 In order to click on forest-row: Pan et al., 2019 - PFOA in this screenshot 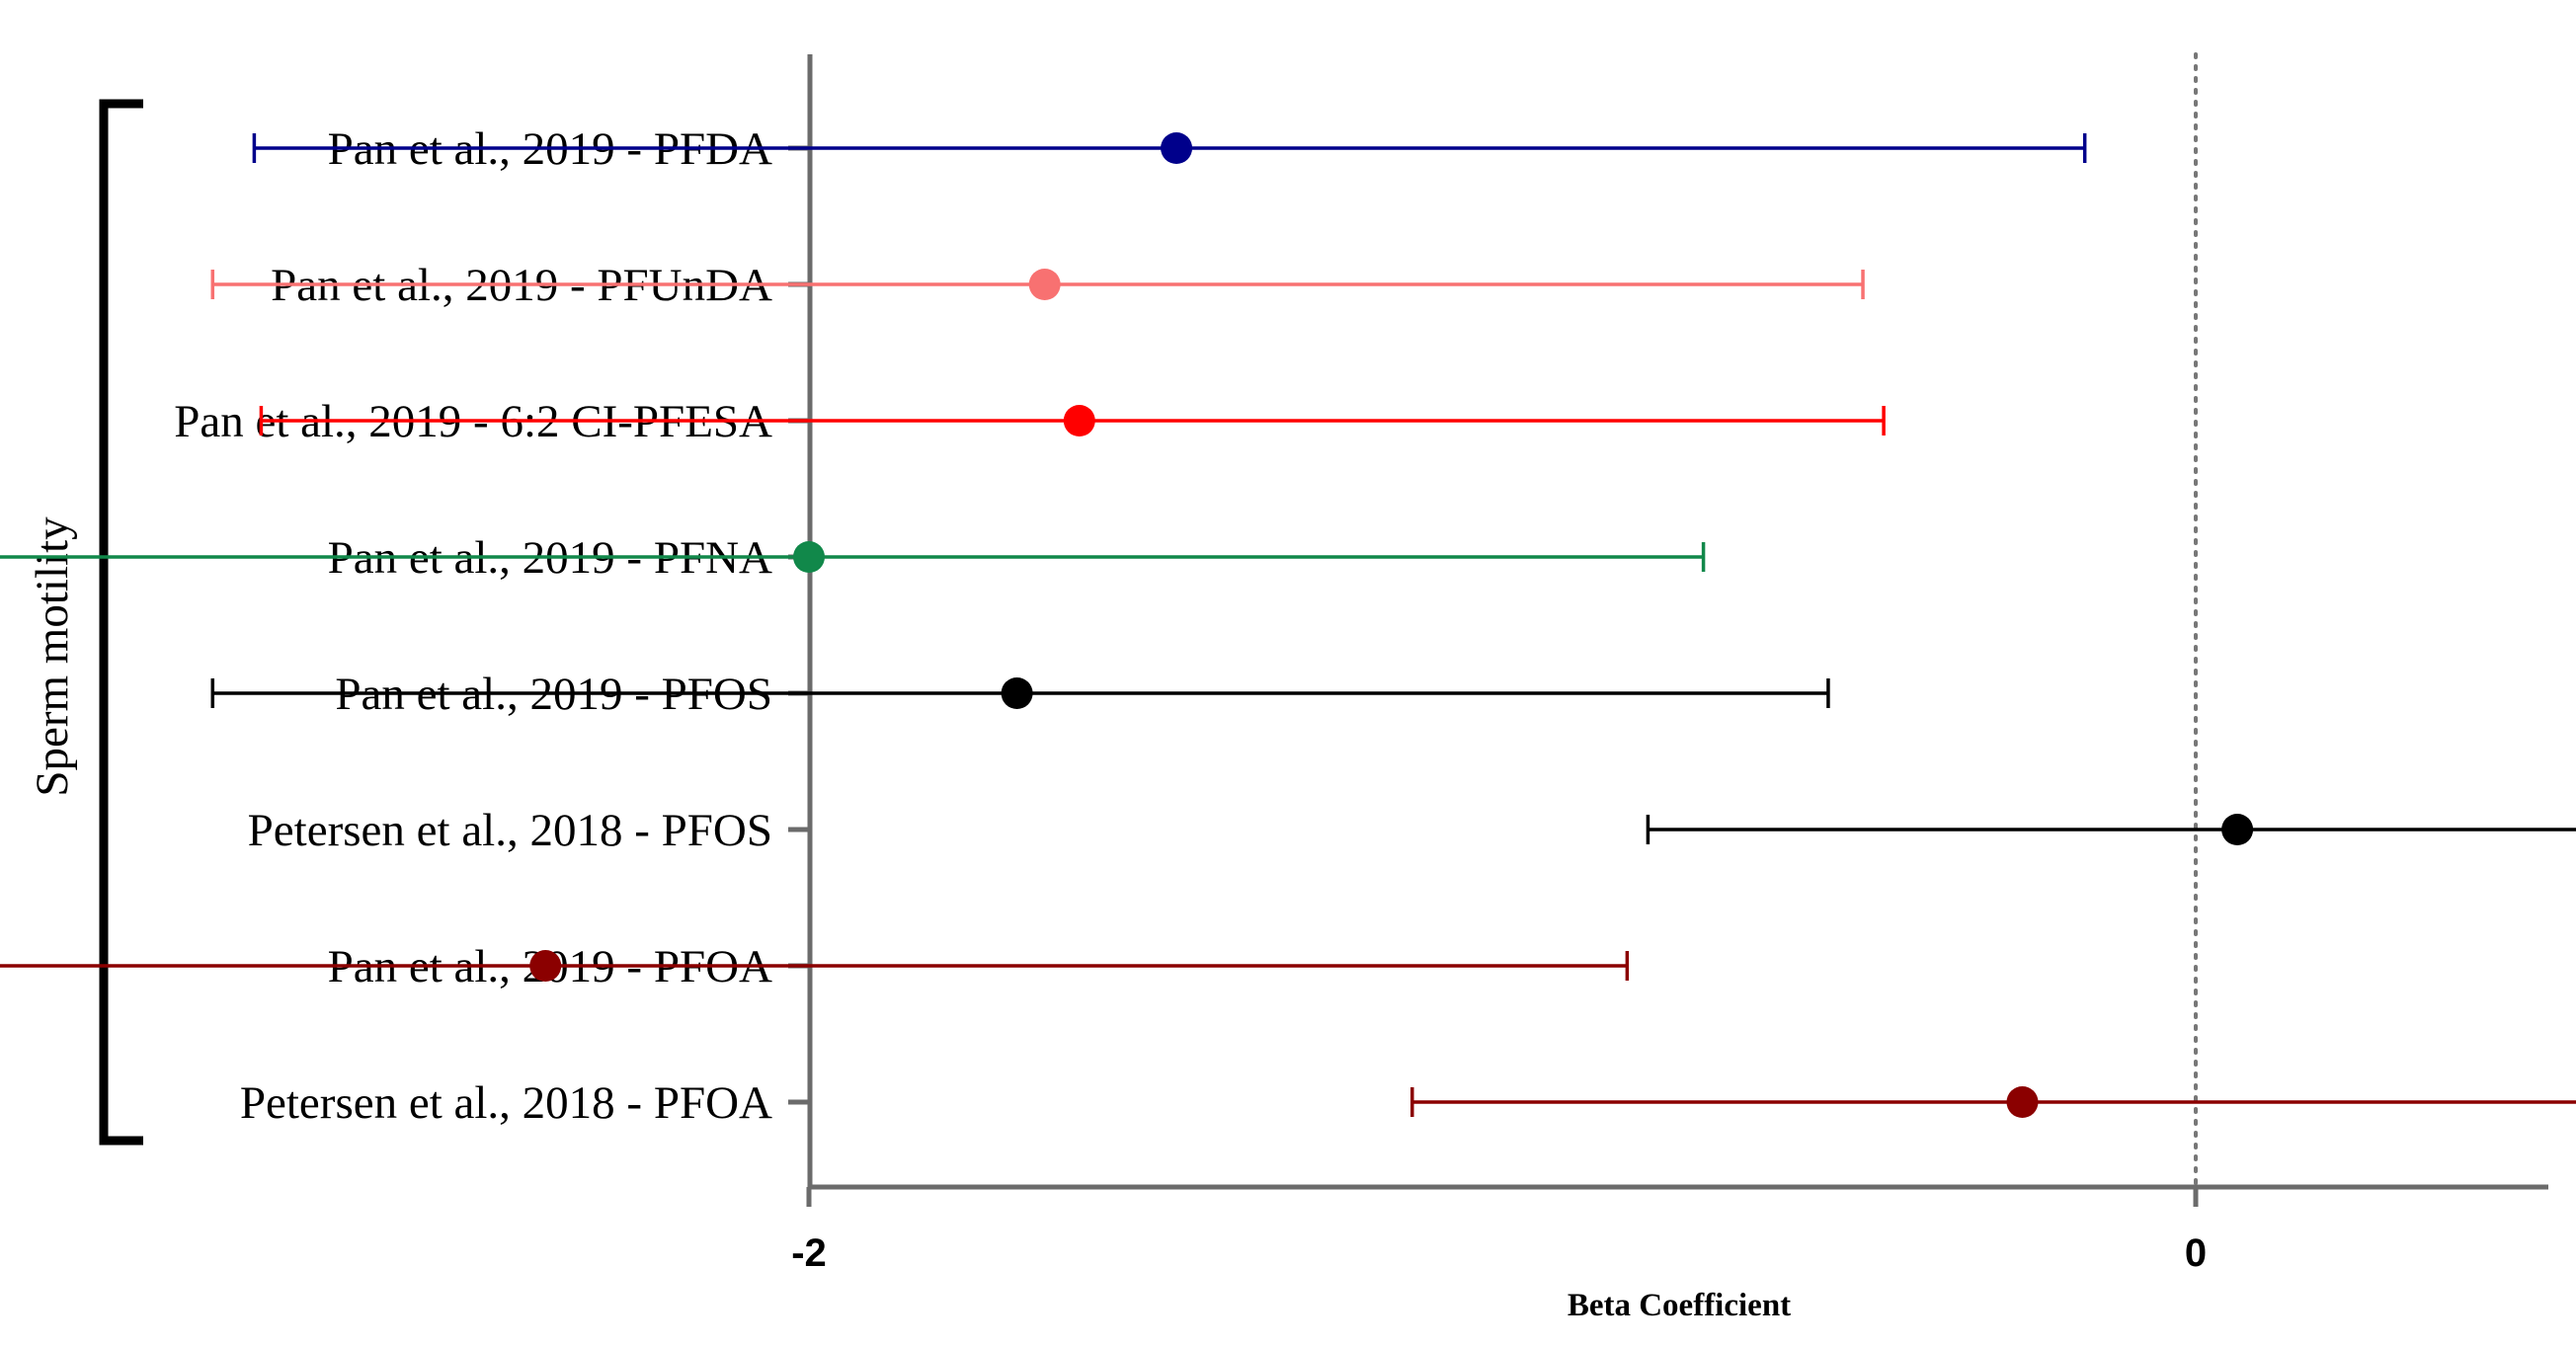, I will do `click(815, 967)`.